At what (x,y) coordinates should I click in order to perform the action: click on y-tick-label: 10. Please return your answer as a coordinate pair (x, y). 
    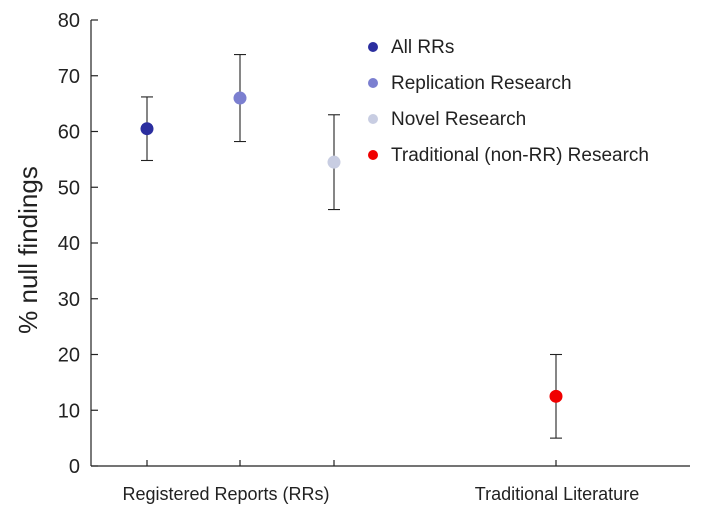
    Looking at the image, I should click on (69, 411).